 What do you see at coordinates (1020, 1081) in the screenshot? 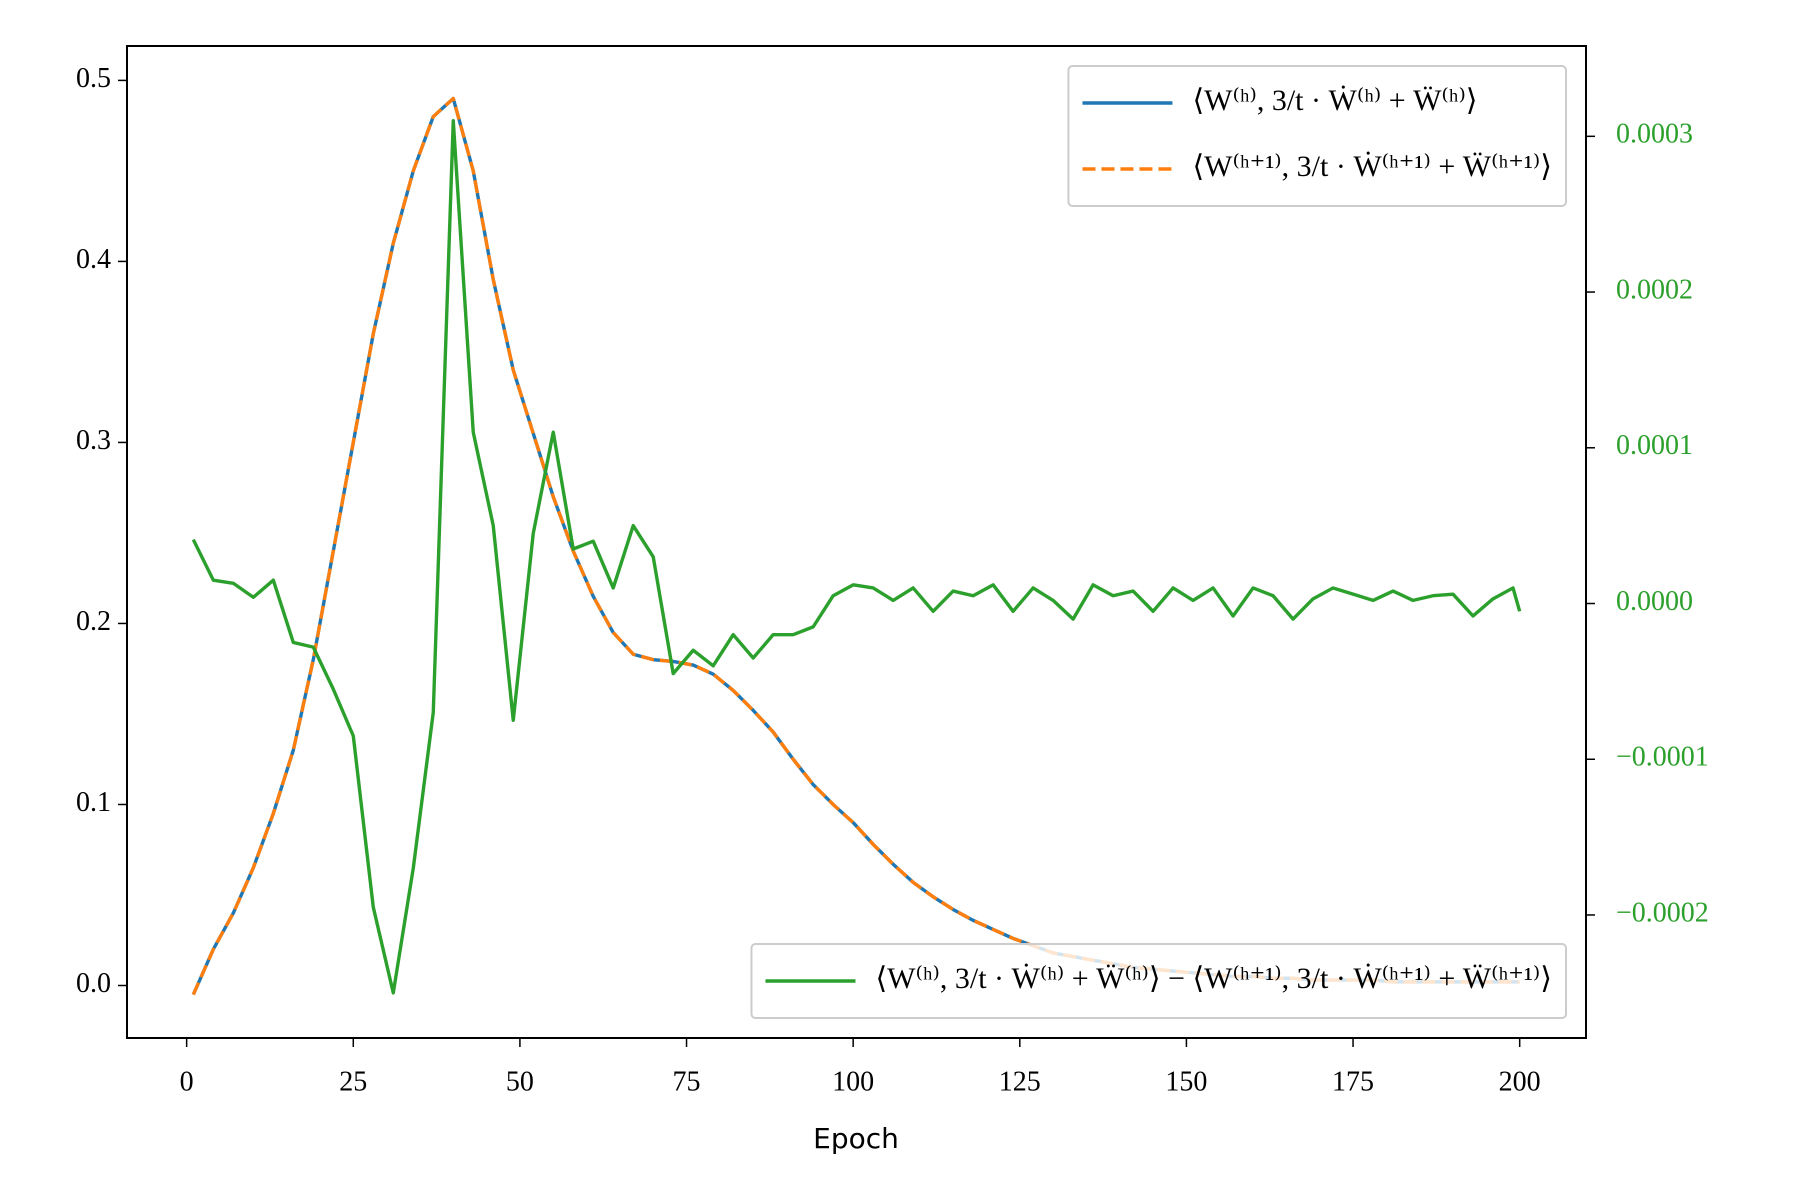
I see `x-tick-label: 125` at bounding box center [1020, 1081].